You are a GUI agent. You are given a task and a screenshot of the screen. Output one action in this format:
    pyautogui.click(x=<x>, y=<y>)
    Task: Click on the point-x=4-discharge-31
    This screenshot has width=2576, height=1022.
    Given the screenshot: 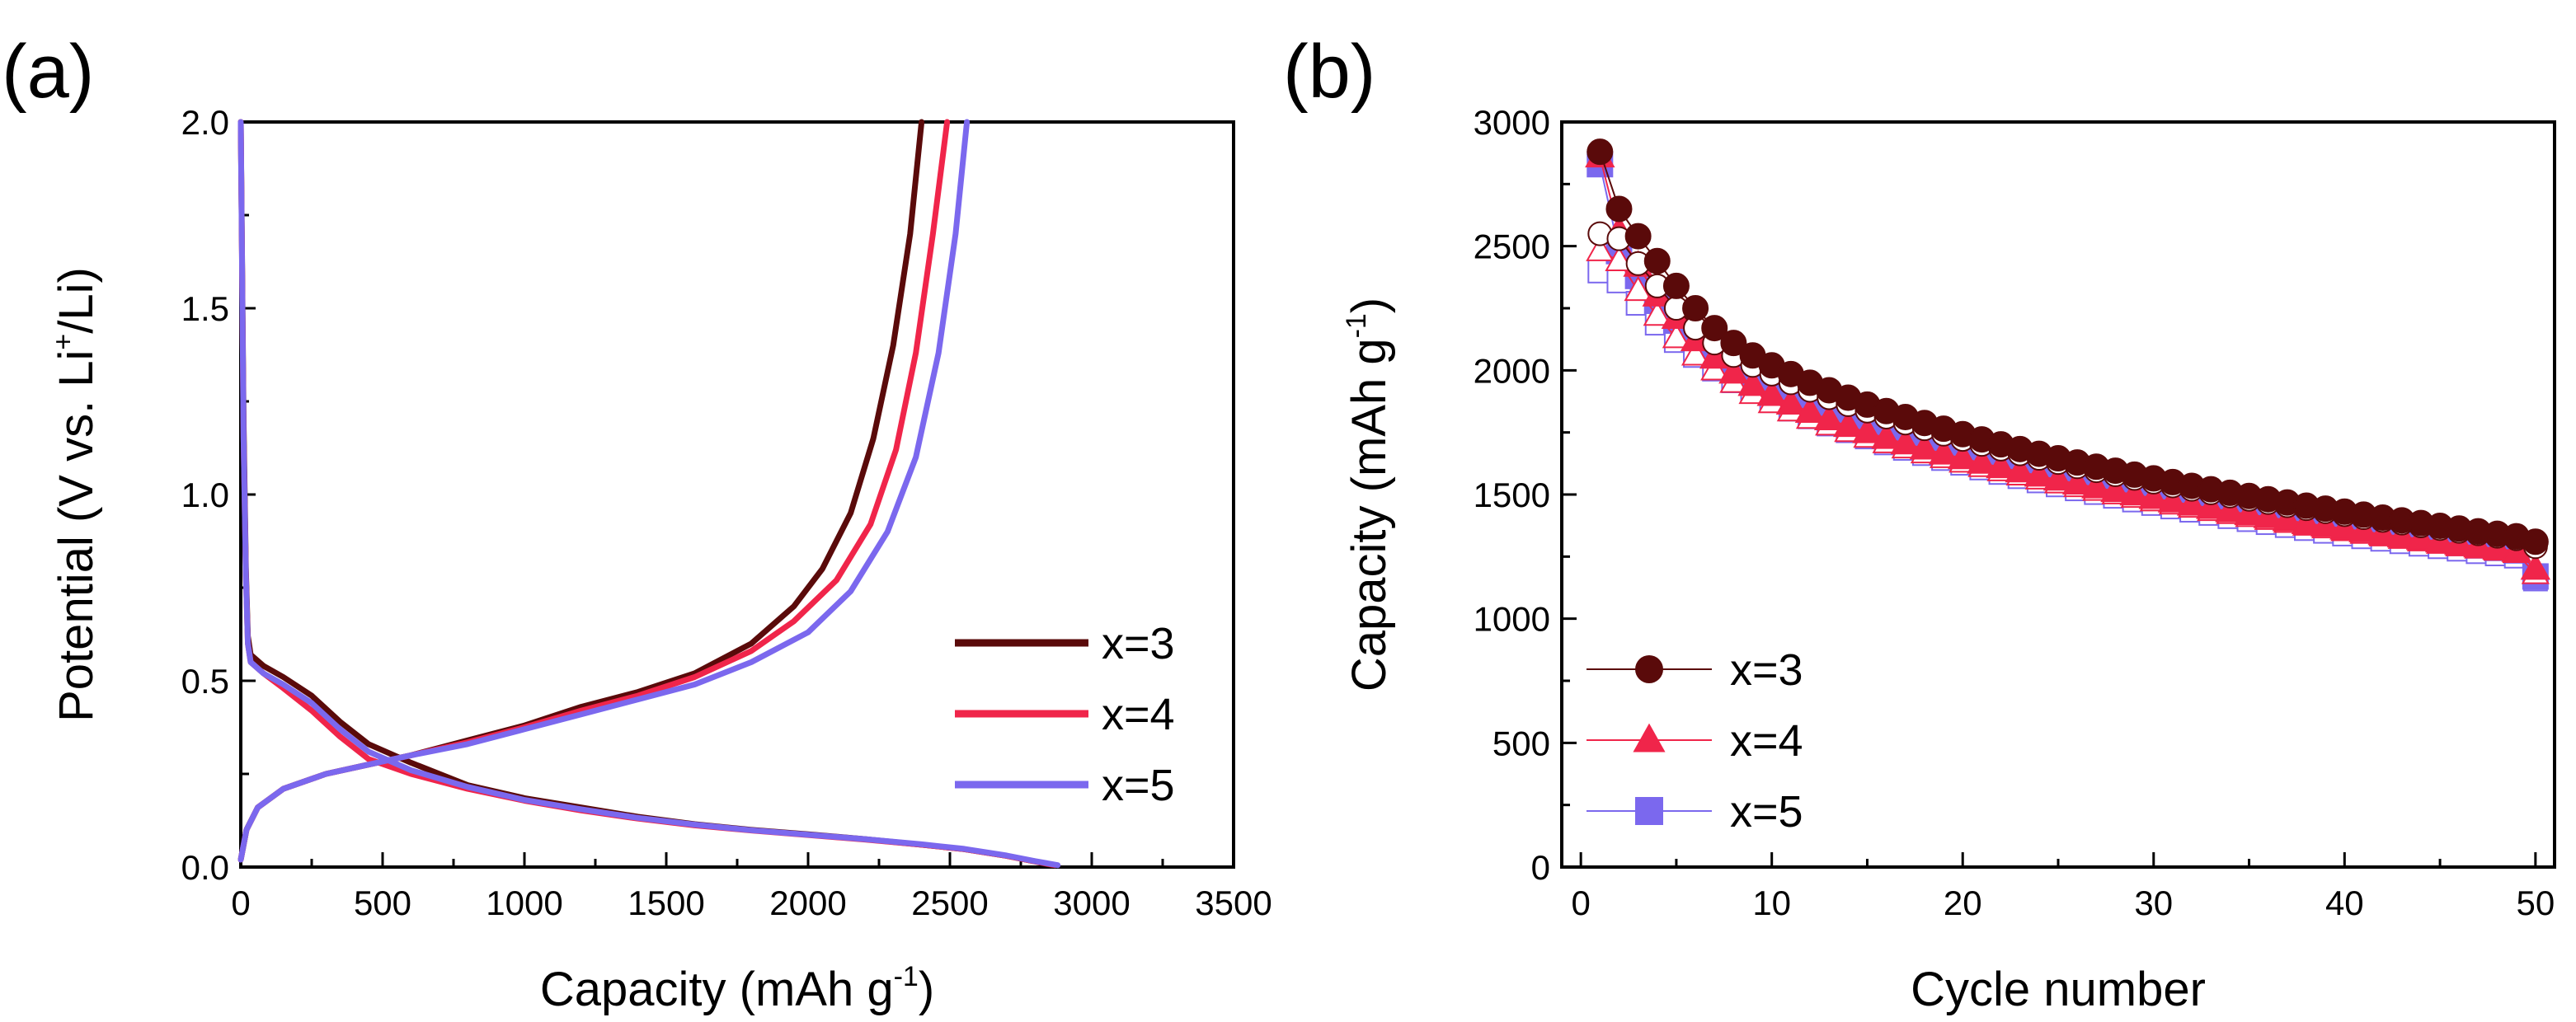 What is the action you would take?
    pyautogui.click(x=2172, y=499)
    